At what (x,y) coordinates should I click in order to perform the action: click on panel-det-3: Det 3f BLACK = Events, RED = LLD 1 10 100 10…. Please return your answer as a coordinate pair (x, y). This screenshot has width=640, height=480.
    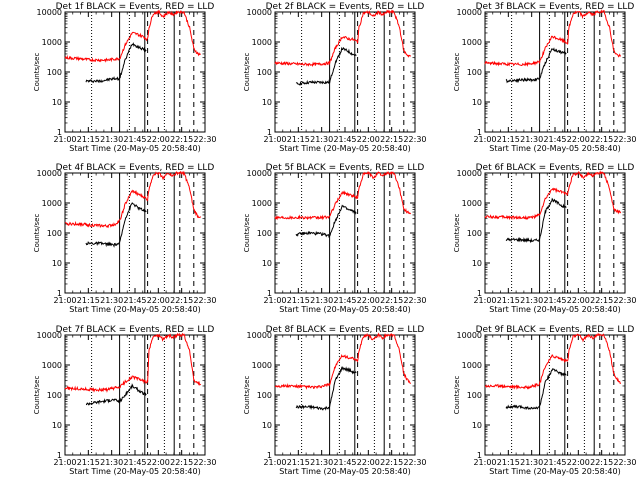
    Looking at the image, I should click on (545, 77).